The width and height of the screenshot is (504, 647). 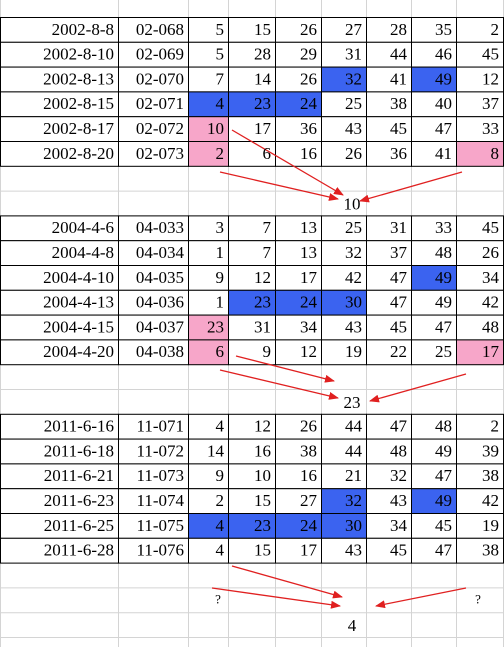 I want to click on result: 10, so click(x=352, y=203).